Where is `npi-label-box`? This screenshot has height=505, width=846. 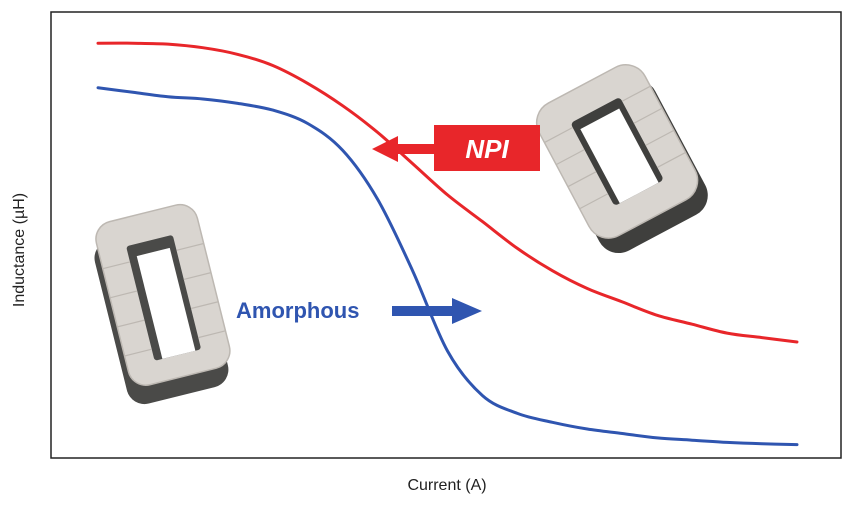
npi-label-box is located at coordinates (487, 148).